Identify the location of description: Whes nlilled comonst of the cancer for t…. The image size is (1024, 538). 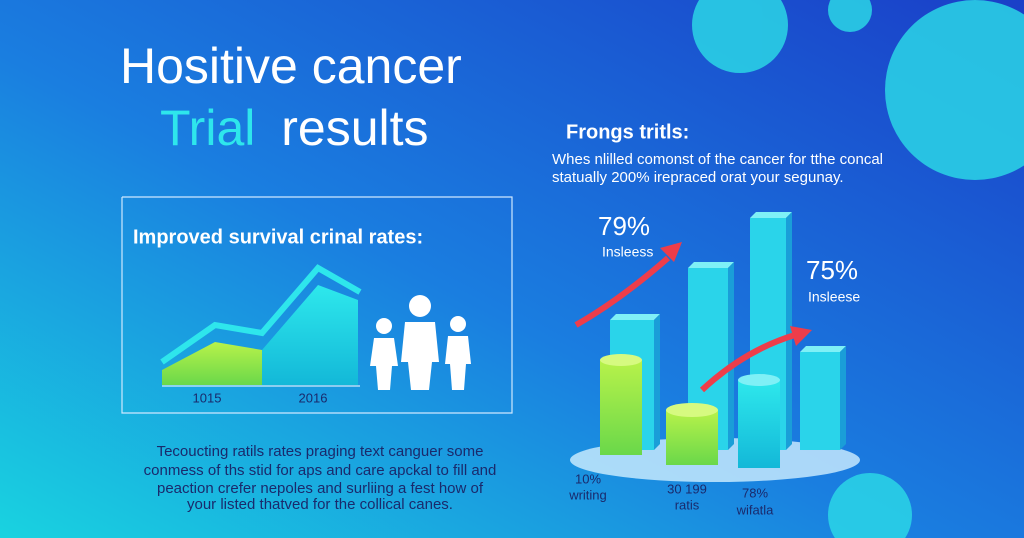
(717, 159).